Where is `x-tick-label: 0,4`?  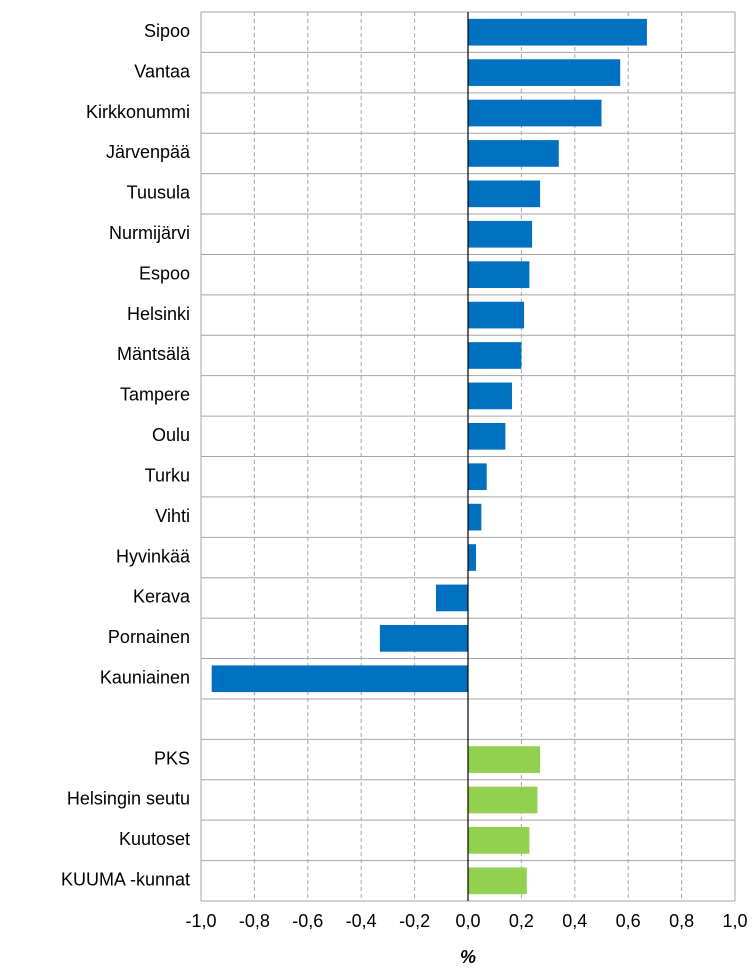 x-tick-label: 0,4 is located at coordinates (574, 921).